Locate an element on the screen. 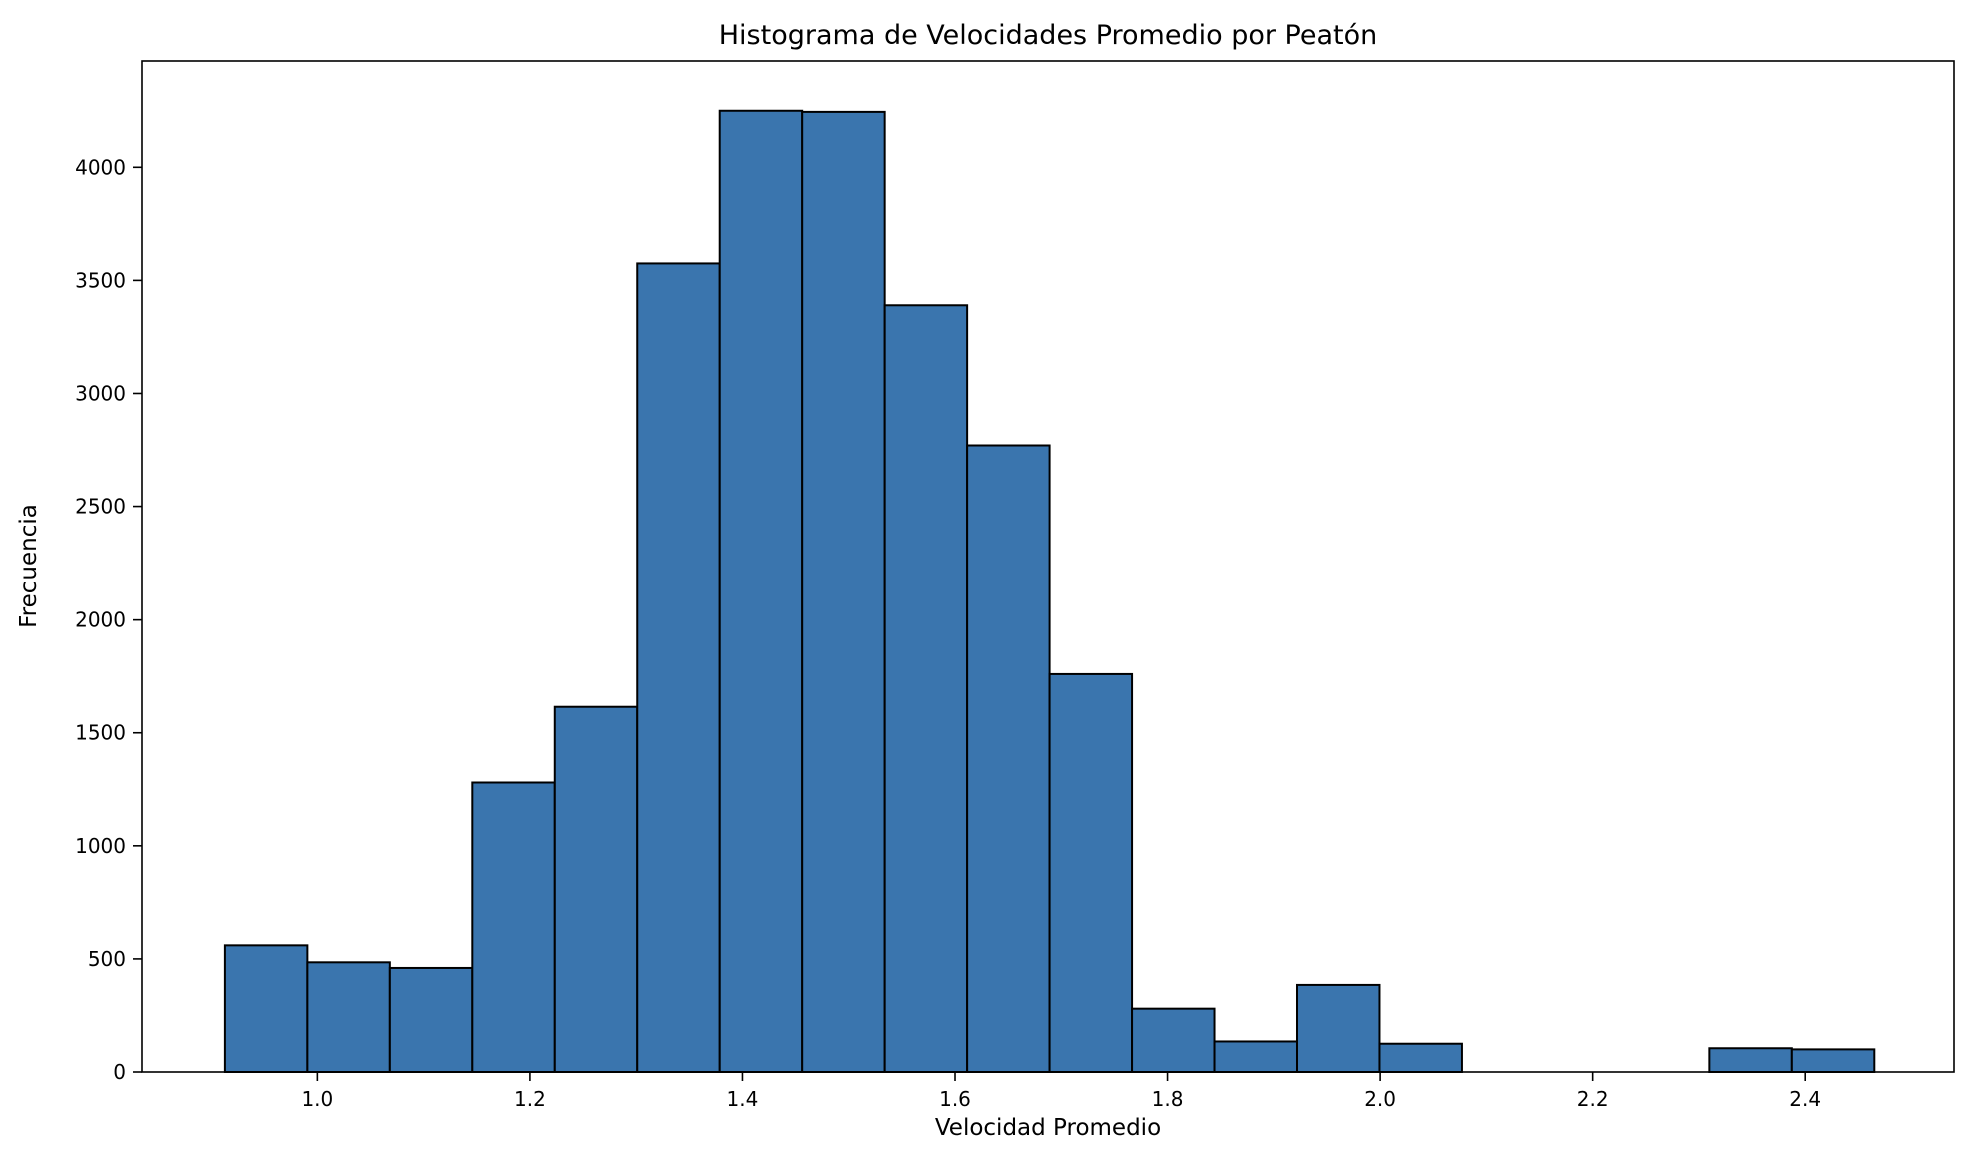 Image resolution: width=1967 pixels, height=1168 pixels. y-axis-ticks: 0 500 1000 1500 2000 2500 3000 3500 4000 is located at coordinates (108, 619).